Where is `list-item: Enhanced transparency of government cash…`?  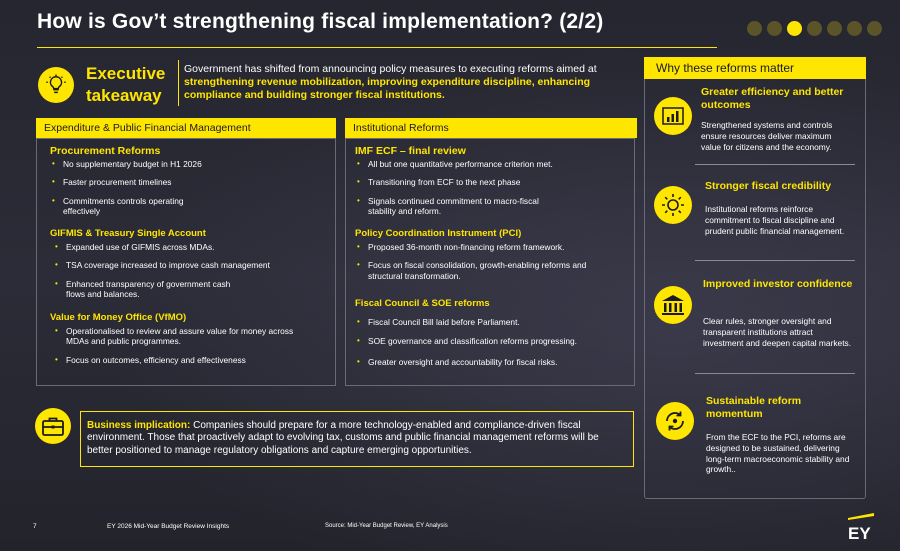 list-item: Enhanced transparency of government cash… is located at coordinates (148, 289).